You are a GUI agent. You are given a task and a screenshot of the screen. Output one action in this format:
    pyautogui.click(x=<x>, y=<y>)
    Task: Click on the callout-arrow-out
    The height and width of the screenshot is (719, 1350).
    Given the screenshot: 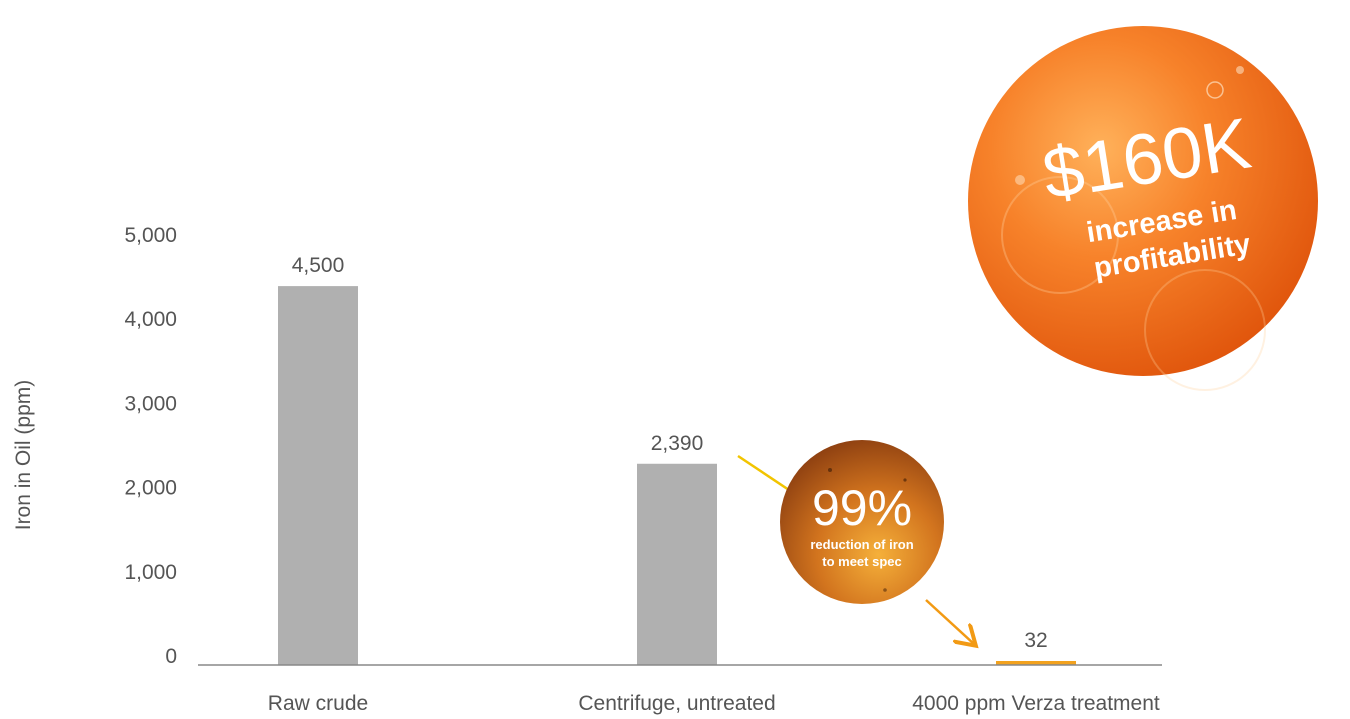 What is the action you would take?
    pyautogui.click(x=949, y=621)
    